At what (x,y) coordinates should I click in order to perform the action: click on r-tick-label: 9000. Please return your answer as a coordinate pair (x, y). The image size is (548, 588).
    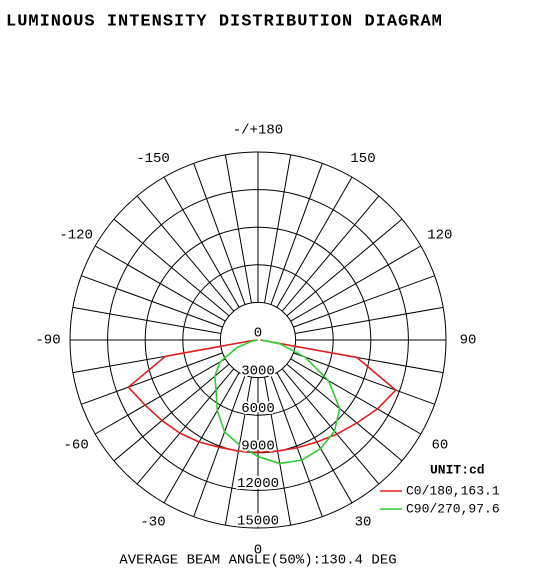
    Looking at the image, I should click on (258, 447).